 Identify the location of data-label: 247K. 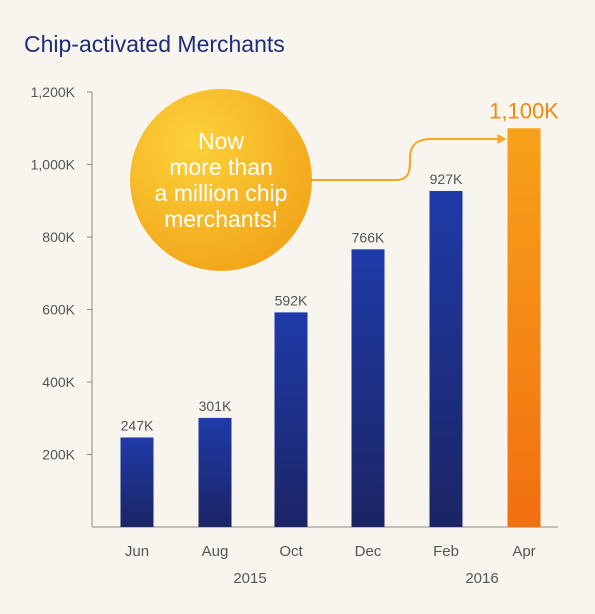
(137, 425).